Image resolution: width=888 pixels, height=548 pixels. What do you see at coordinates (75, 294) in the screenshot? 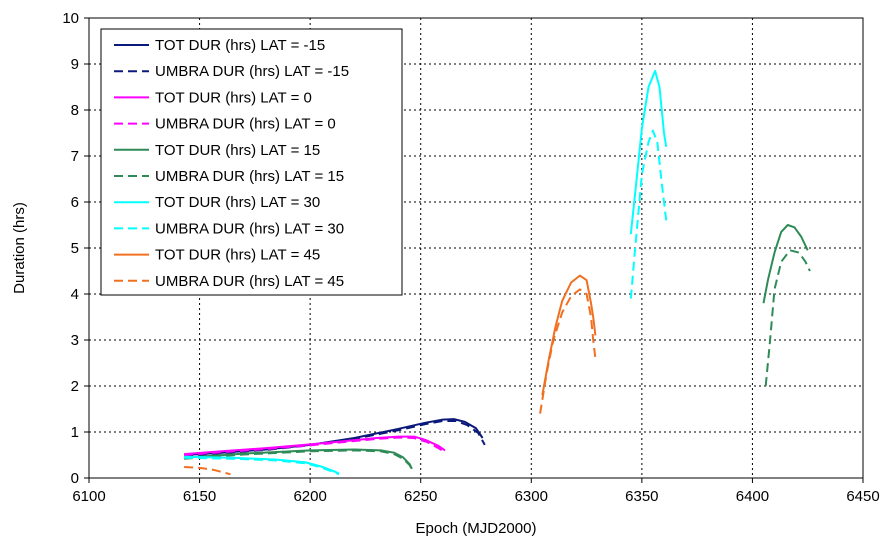
I see `y-tick-label: 4` at bounding box center [75, 294].